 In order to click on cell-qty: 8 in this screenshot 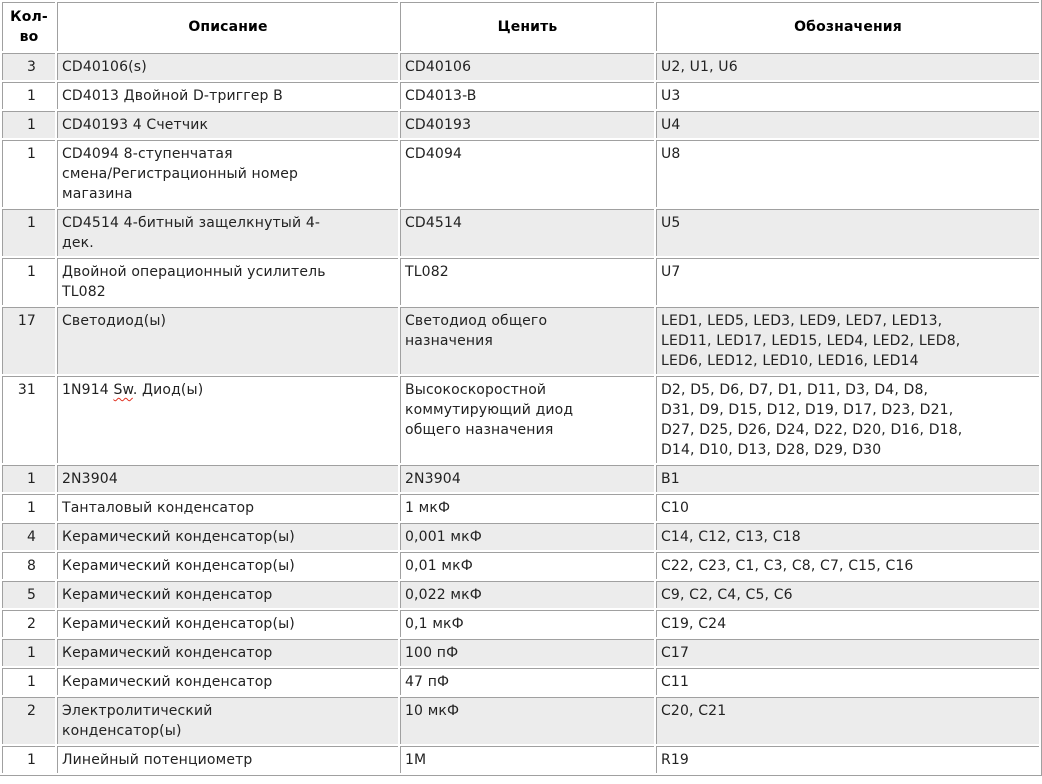, I will do `click(28, 565)`.